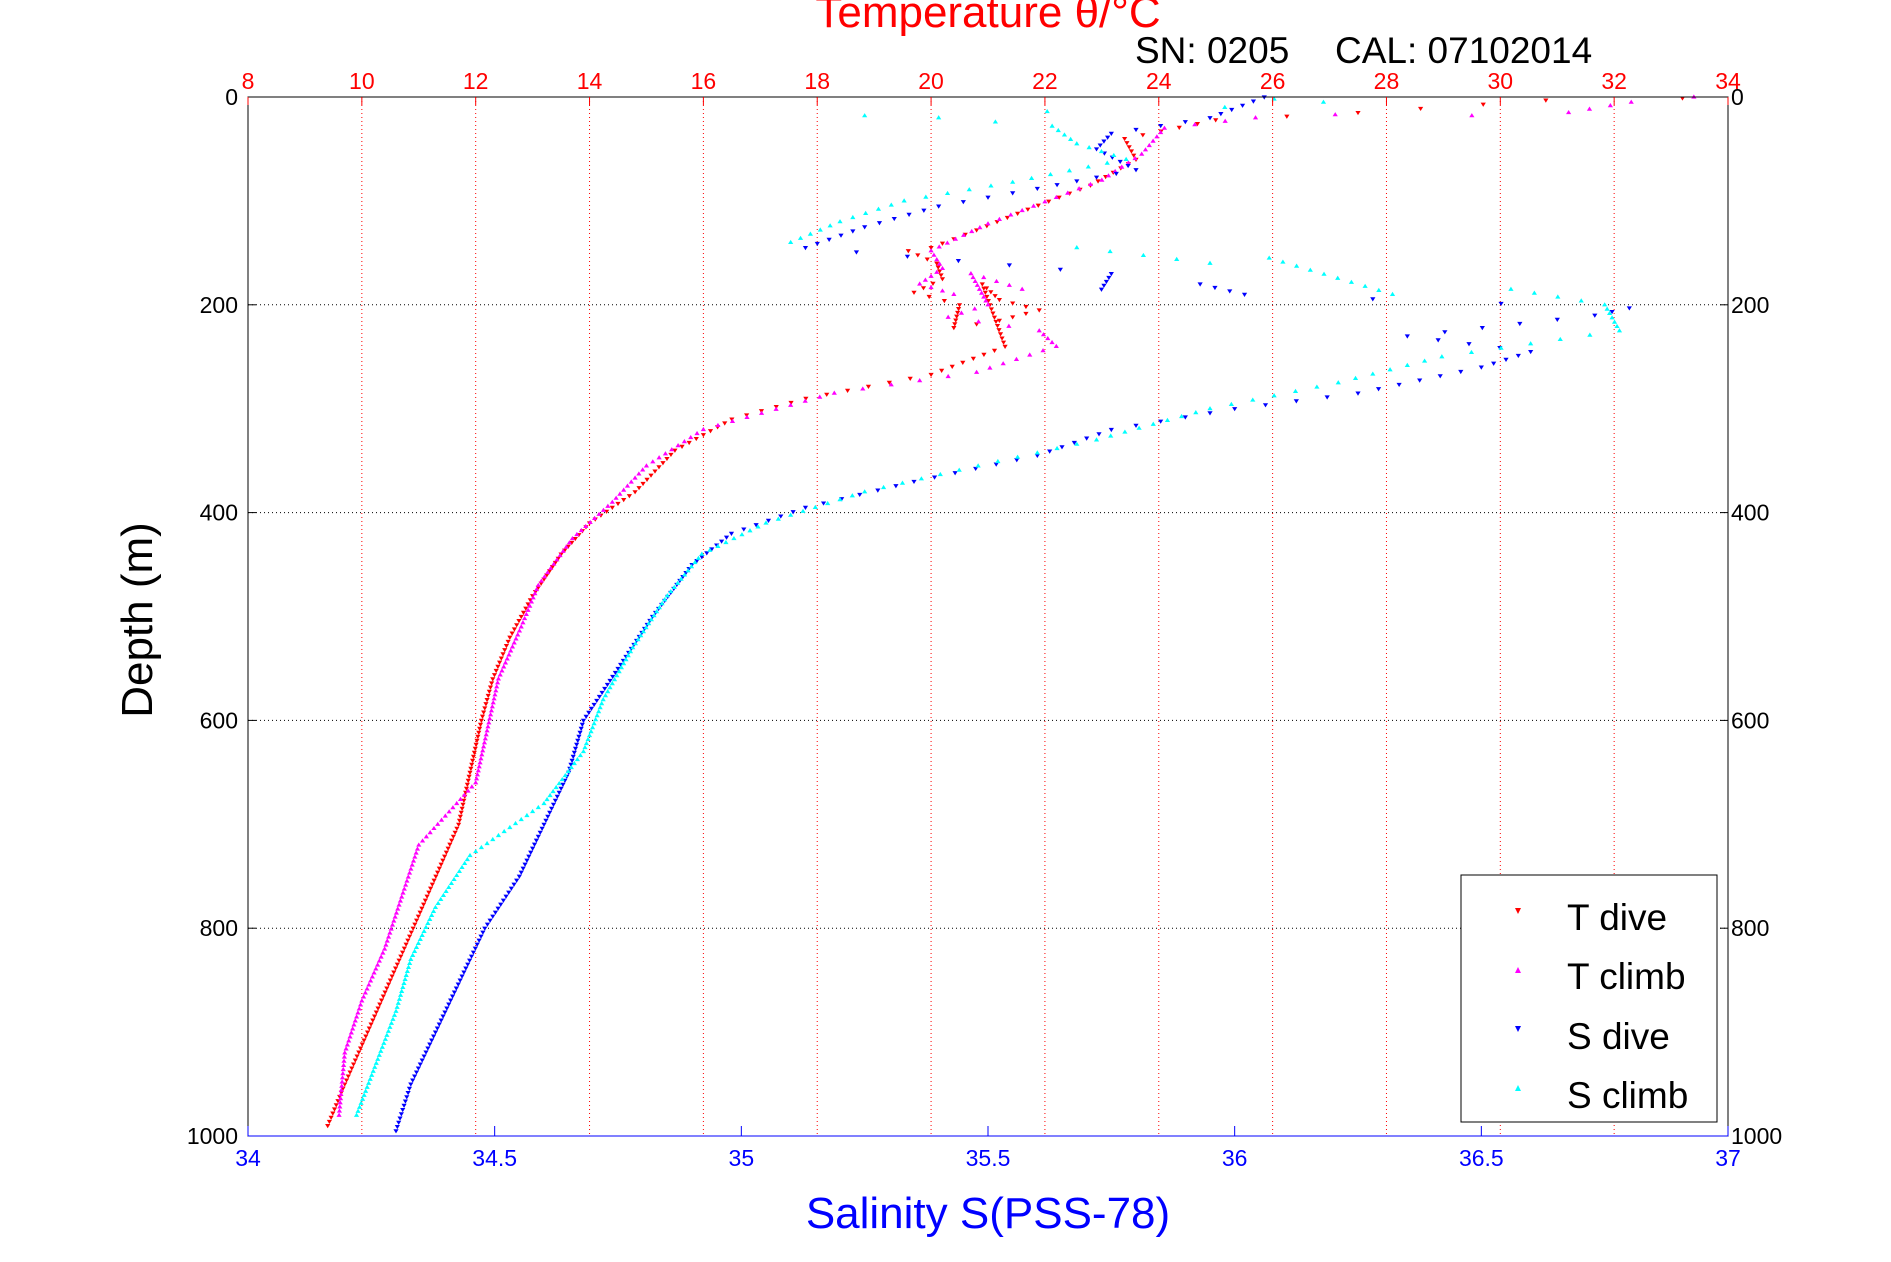  What do you see at coordinates (219, 305) in the screenshot?
I see `depth-tick-label-left: 200` at bounding box center [219, 305].